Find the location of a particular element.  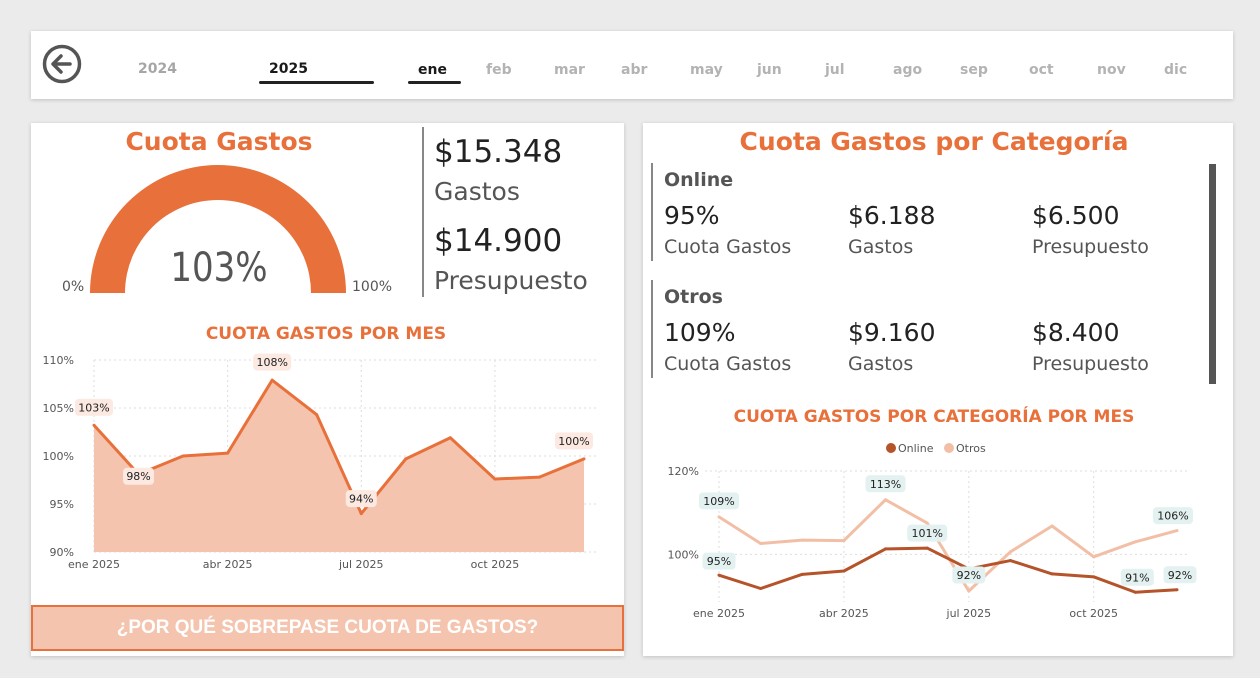

month-jun: jun is located at coordinates (769, 70).